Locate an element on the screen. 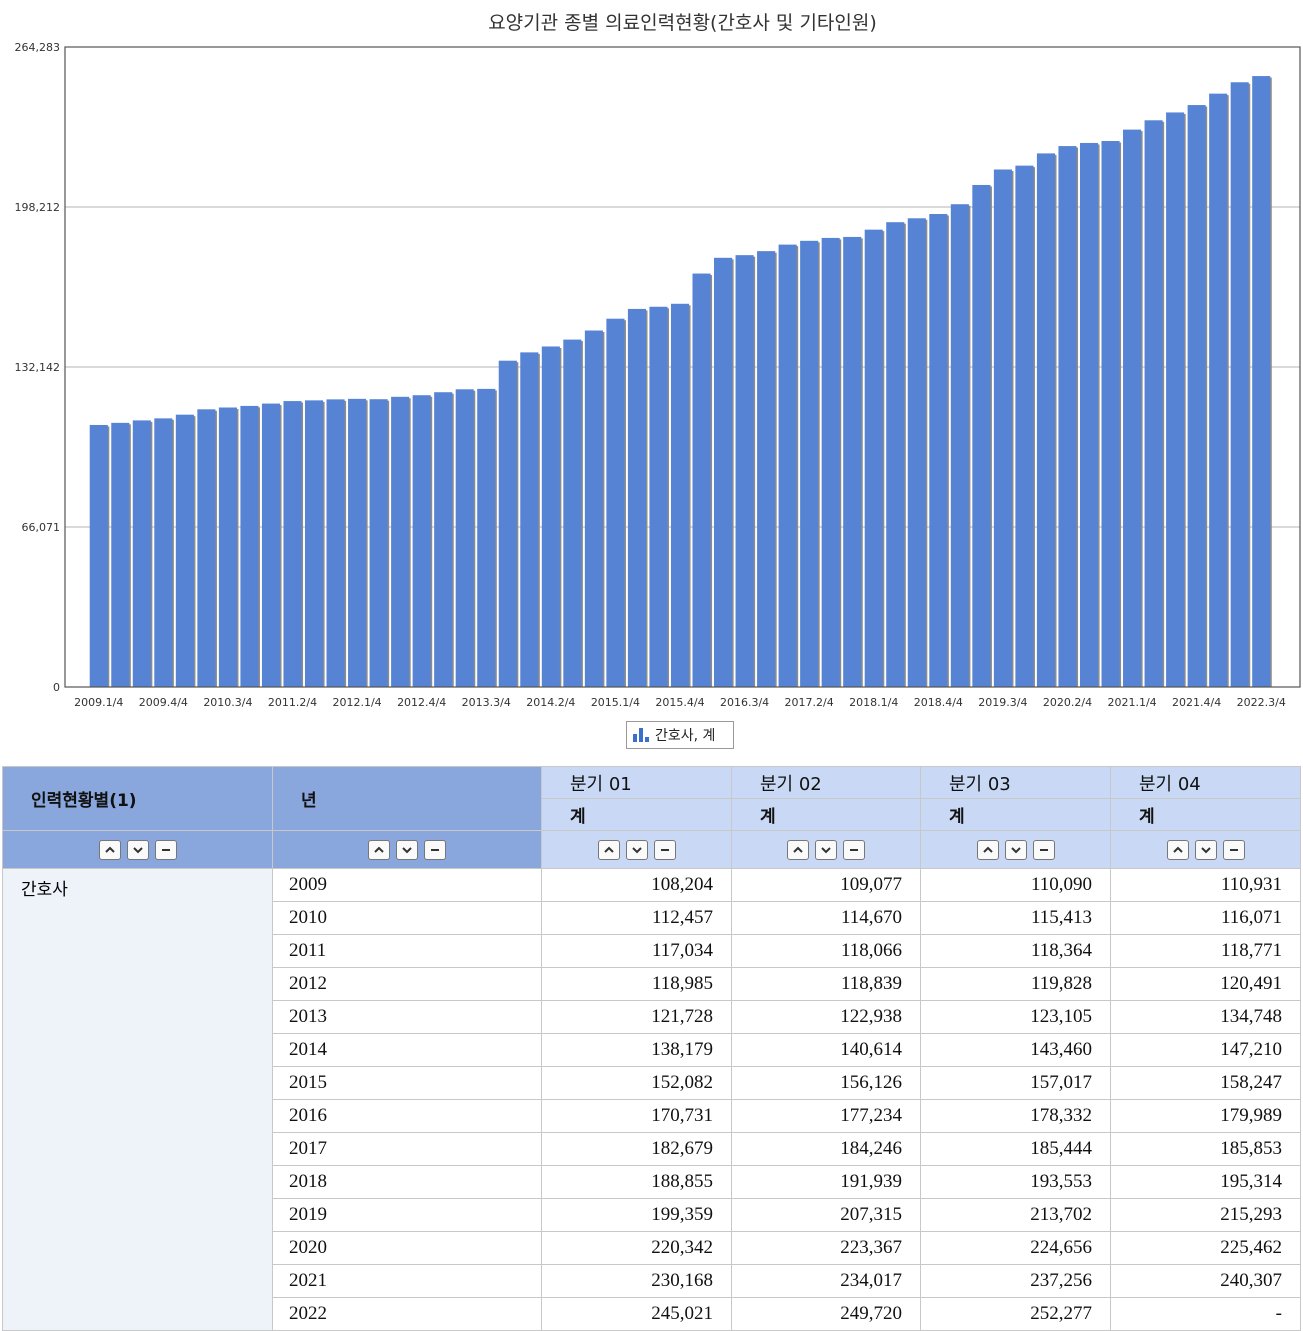 The height and width of the screenshot is (1331, 1303). chart-legend: 간호사, 계 is located at coordinates (680, 735).